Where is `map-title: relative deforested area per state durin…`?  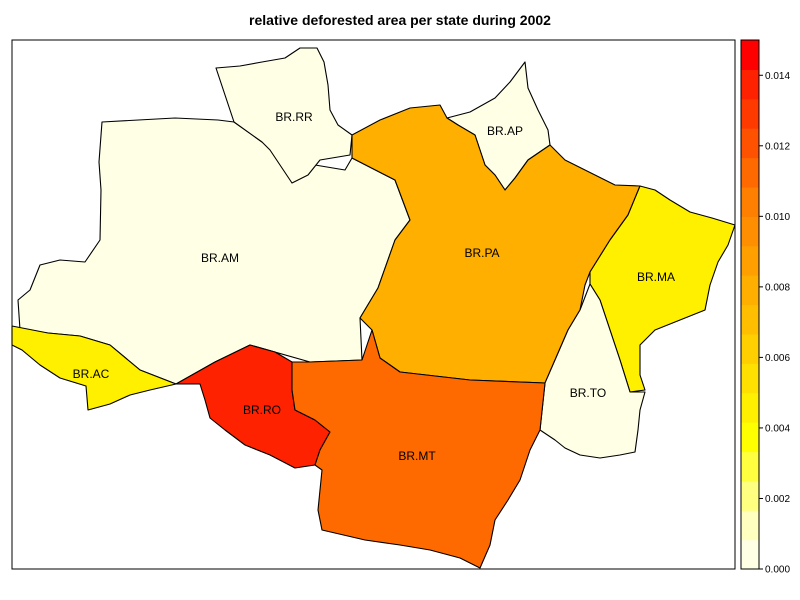 map-title: relative deforested area per state durin… is located at coordinates (400, 20).